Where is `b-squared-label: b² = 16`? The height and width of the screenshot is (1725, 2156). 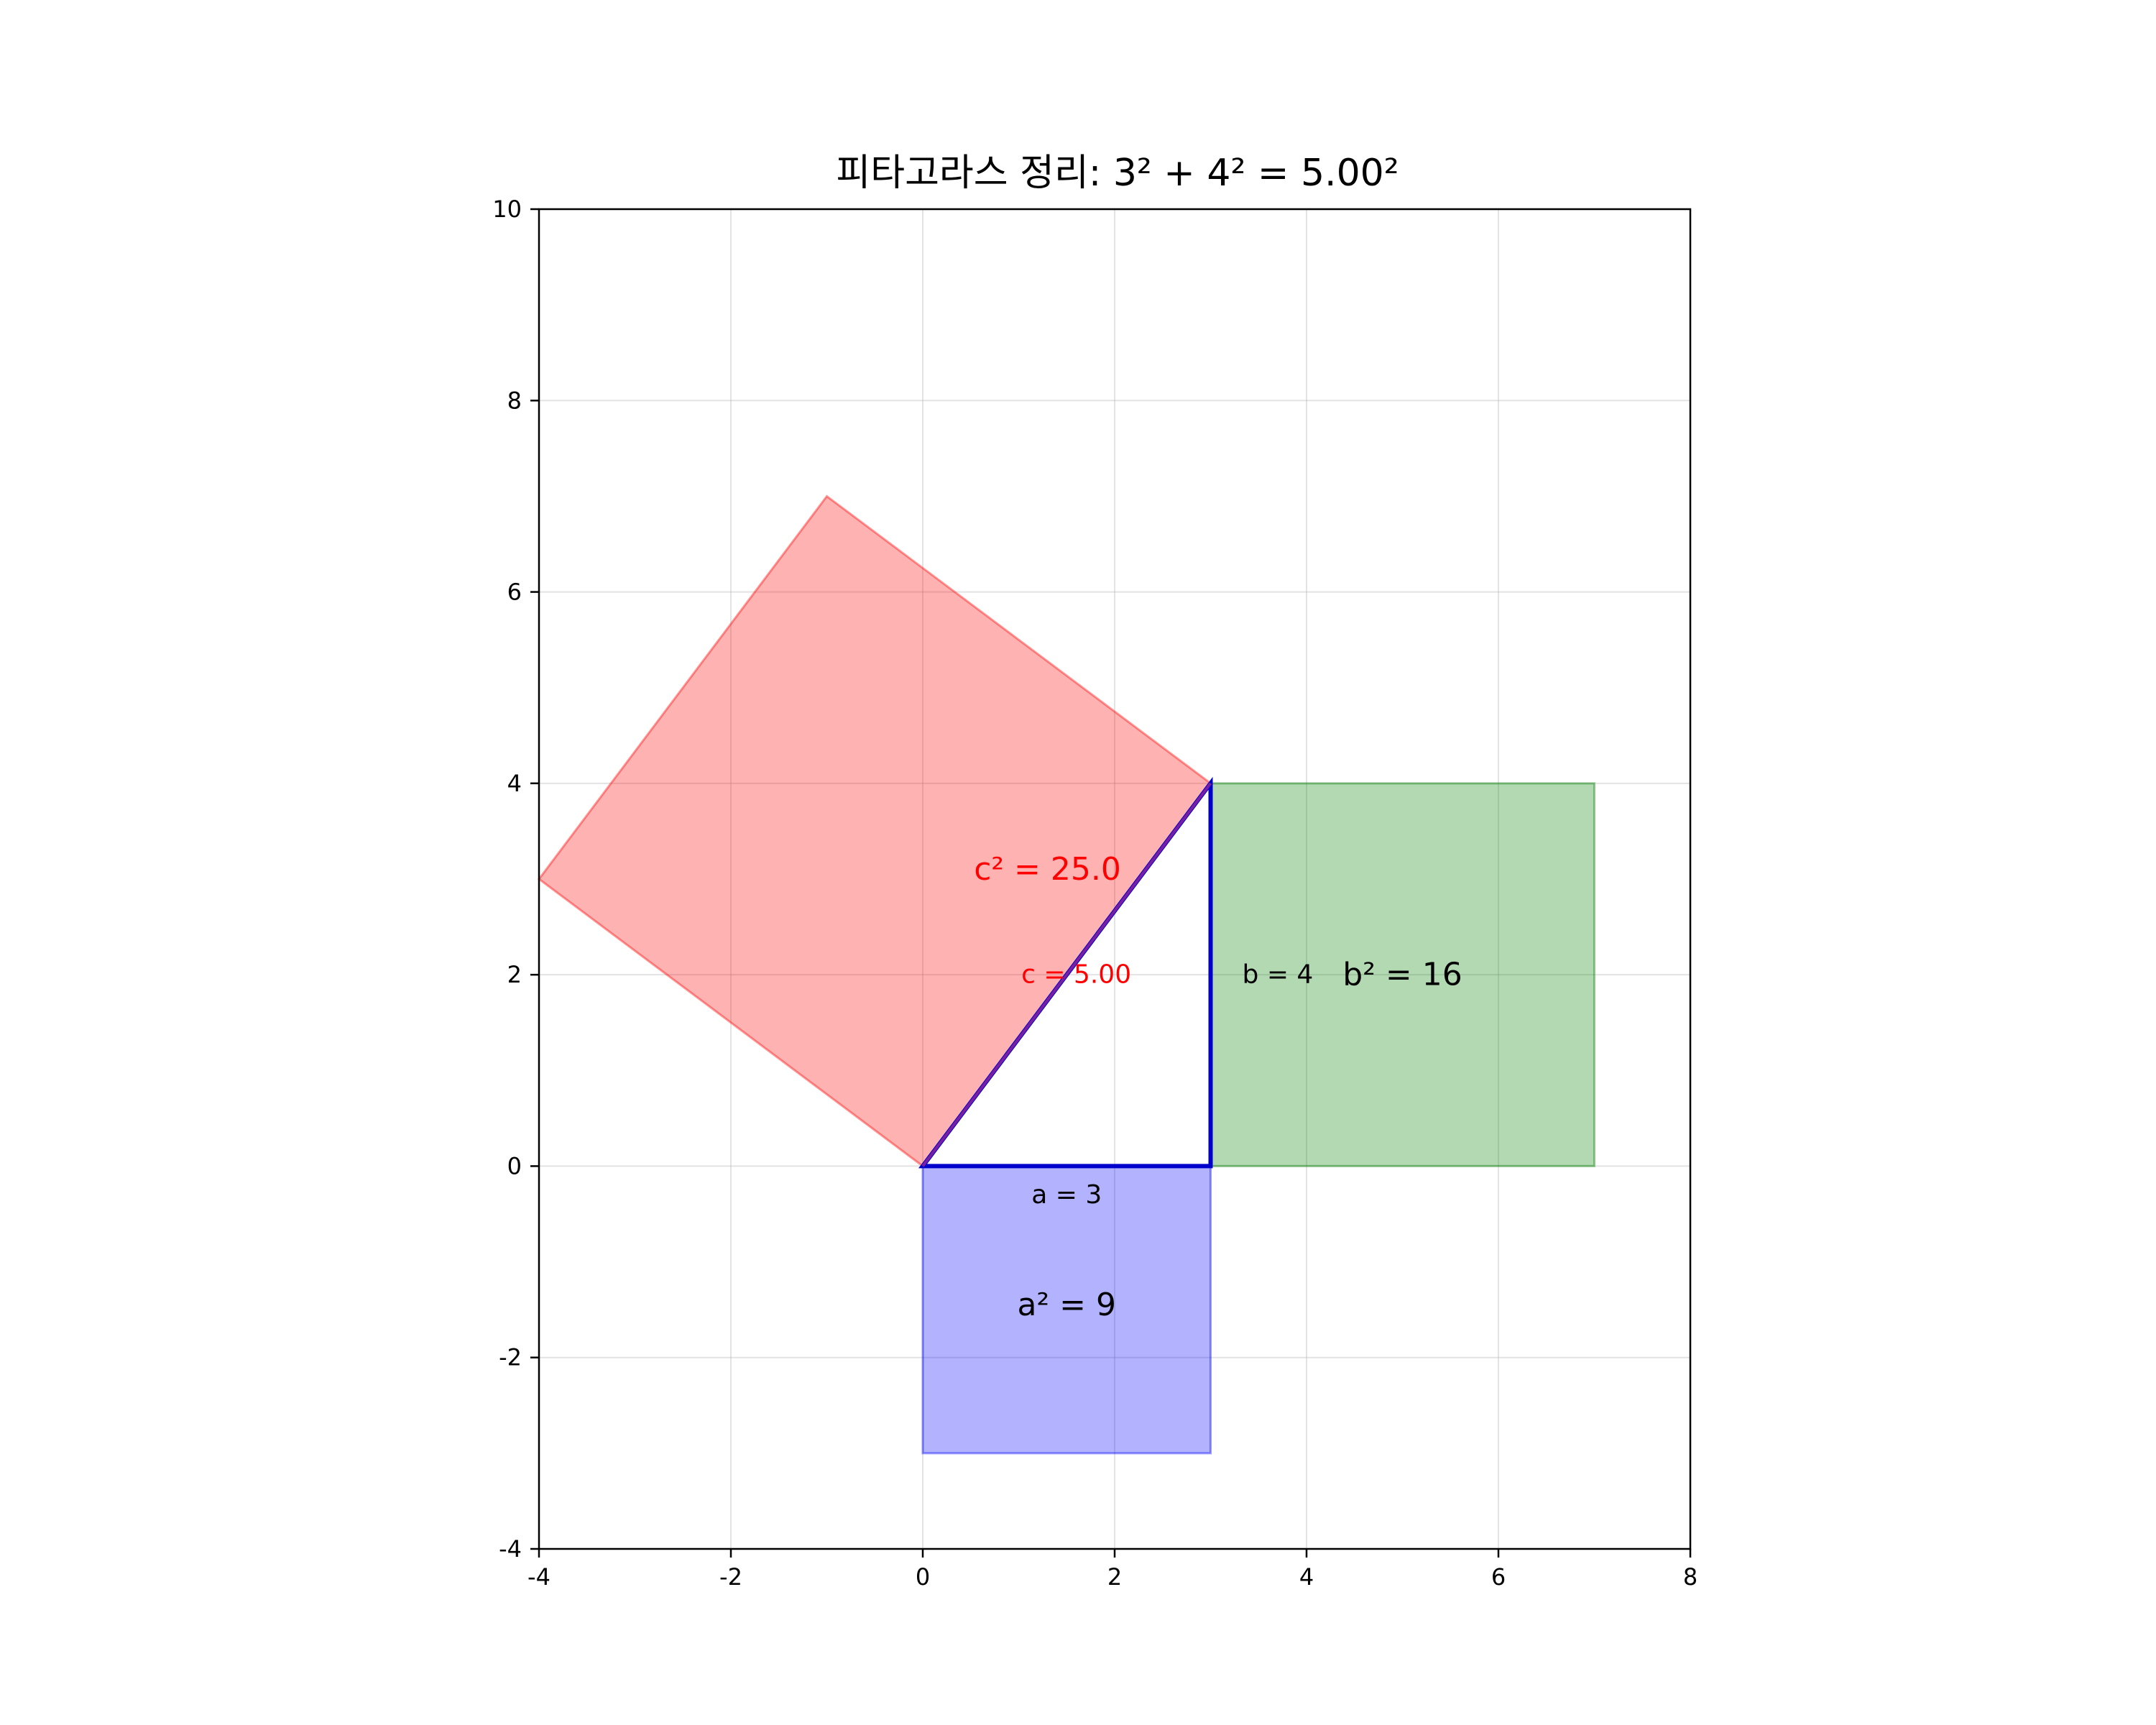
b-squared-label: b² = 16 is located at coordinates (1402, 975).